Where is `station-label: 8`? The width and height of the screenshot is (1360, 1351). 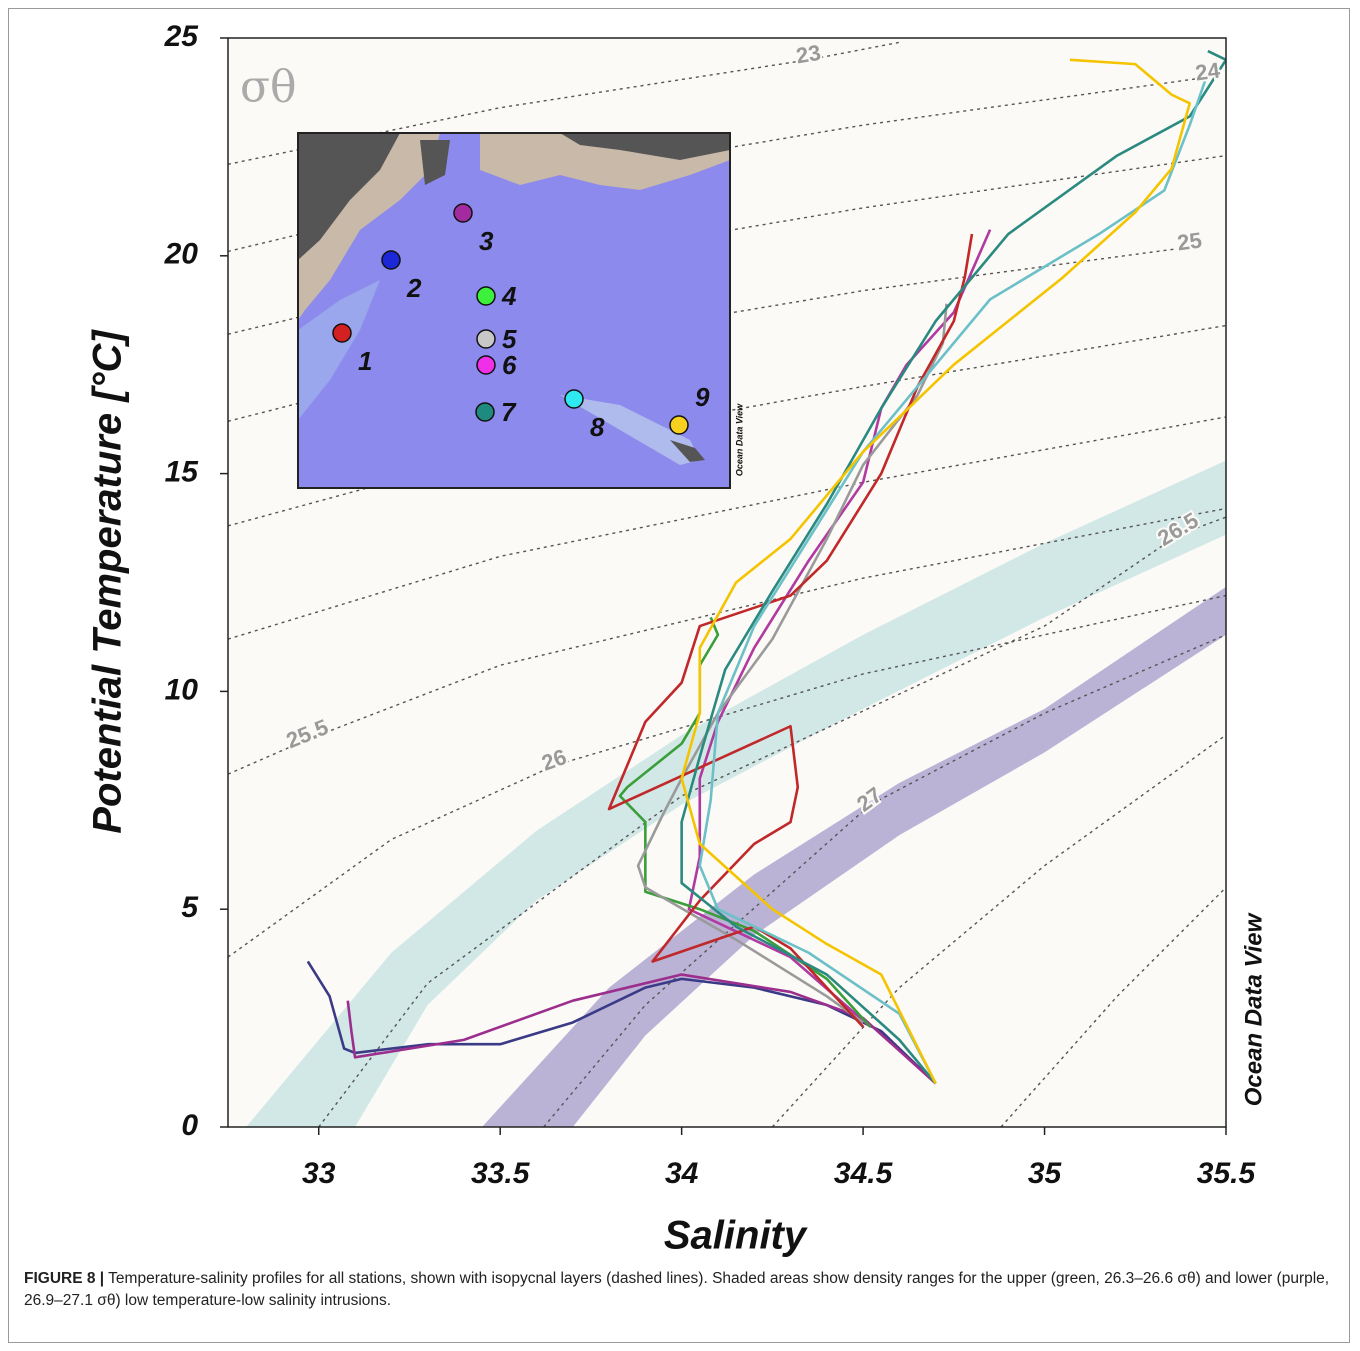
station-label: 8 is located at coordinates (597, 427).